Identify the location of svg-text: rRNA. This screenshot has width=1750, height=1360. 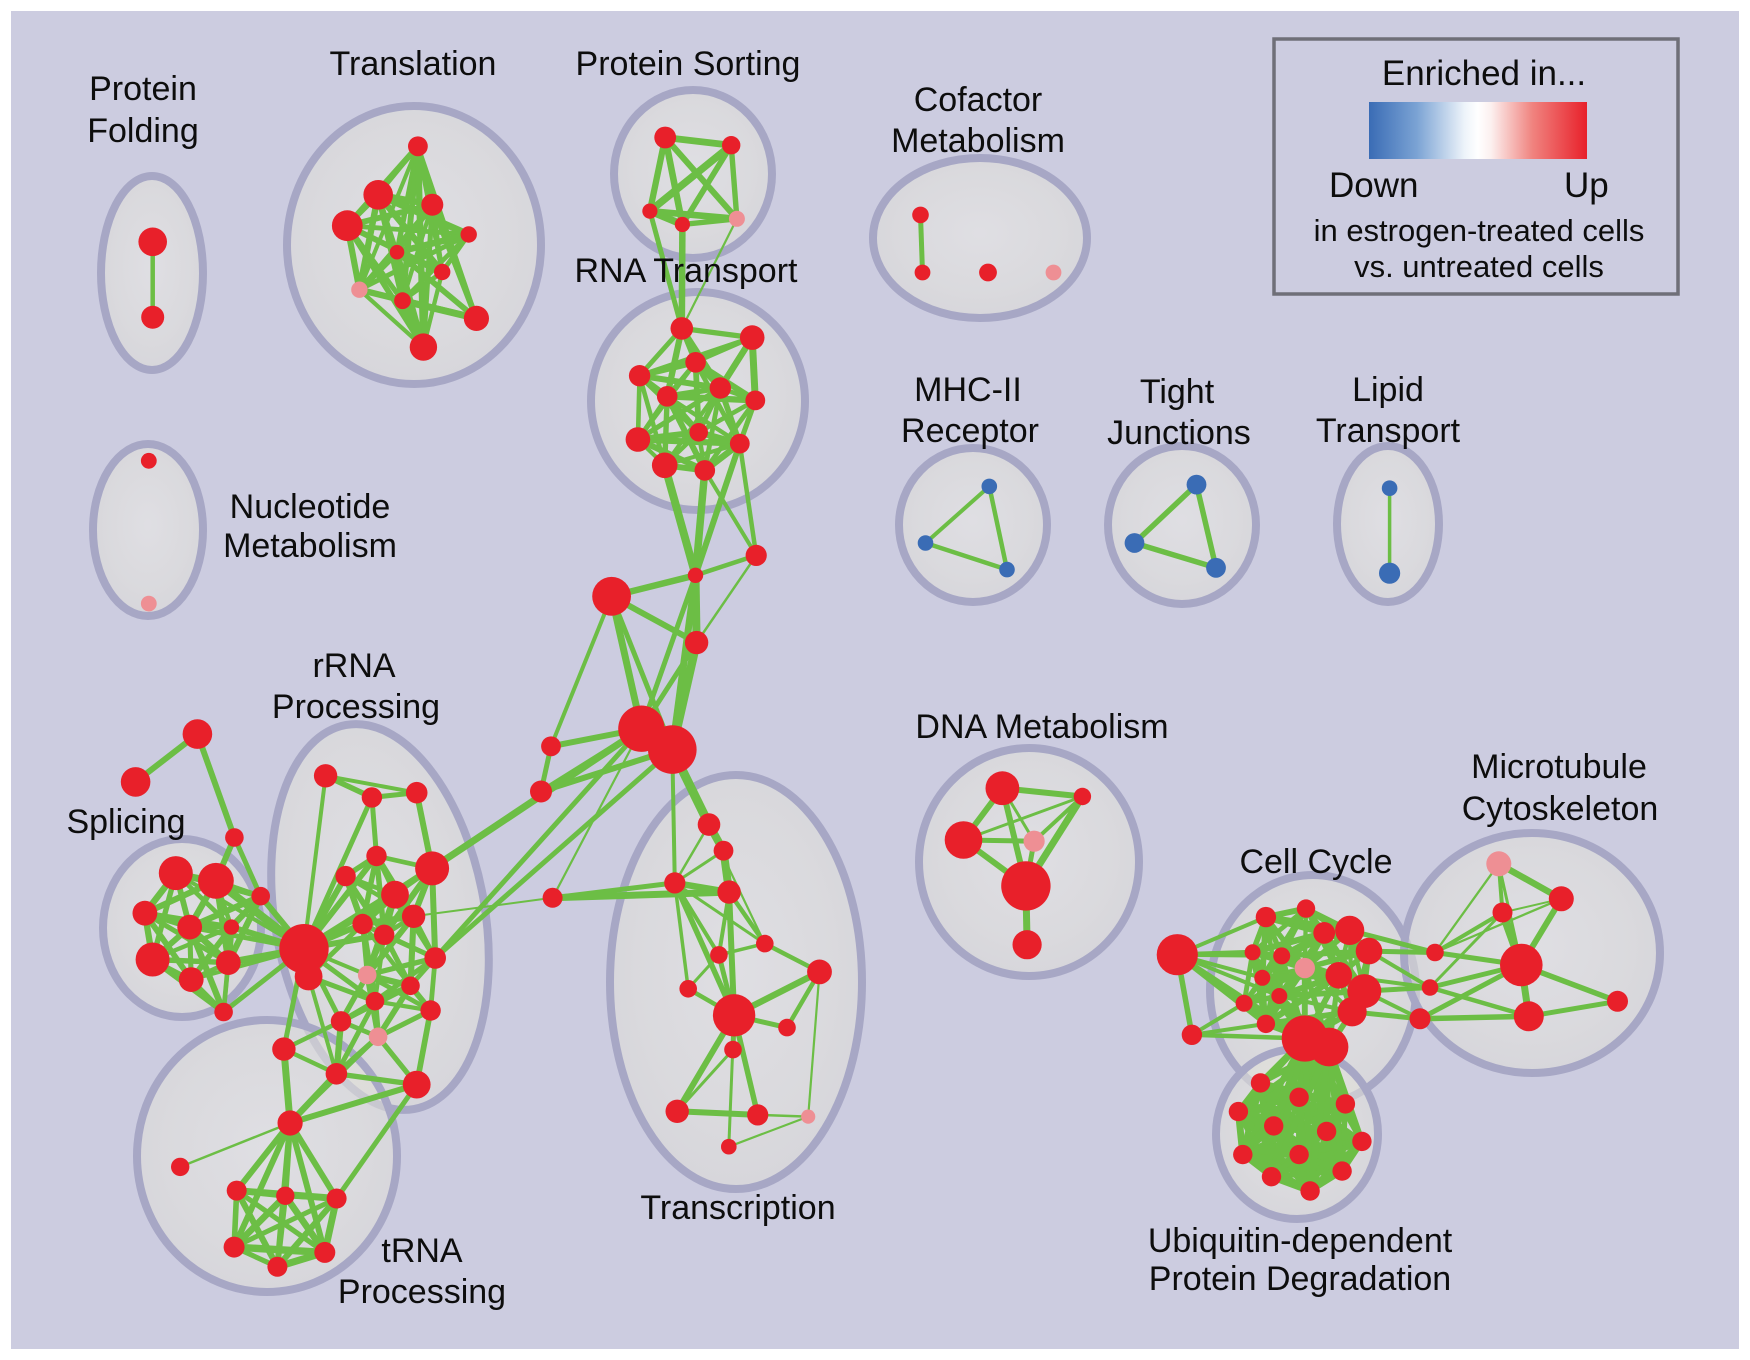
(353, 666).